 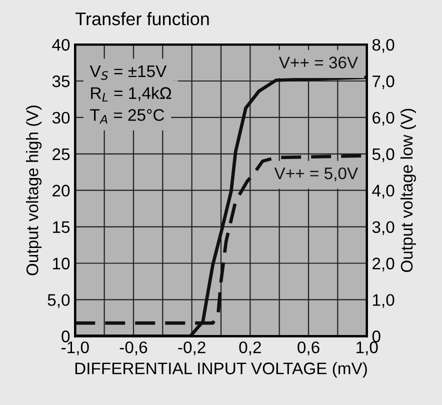 I want to click on annotation: T$_{A}$ = 25°C, so click(x=127, y=116).